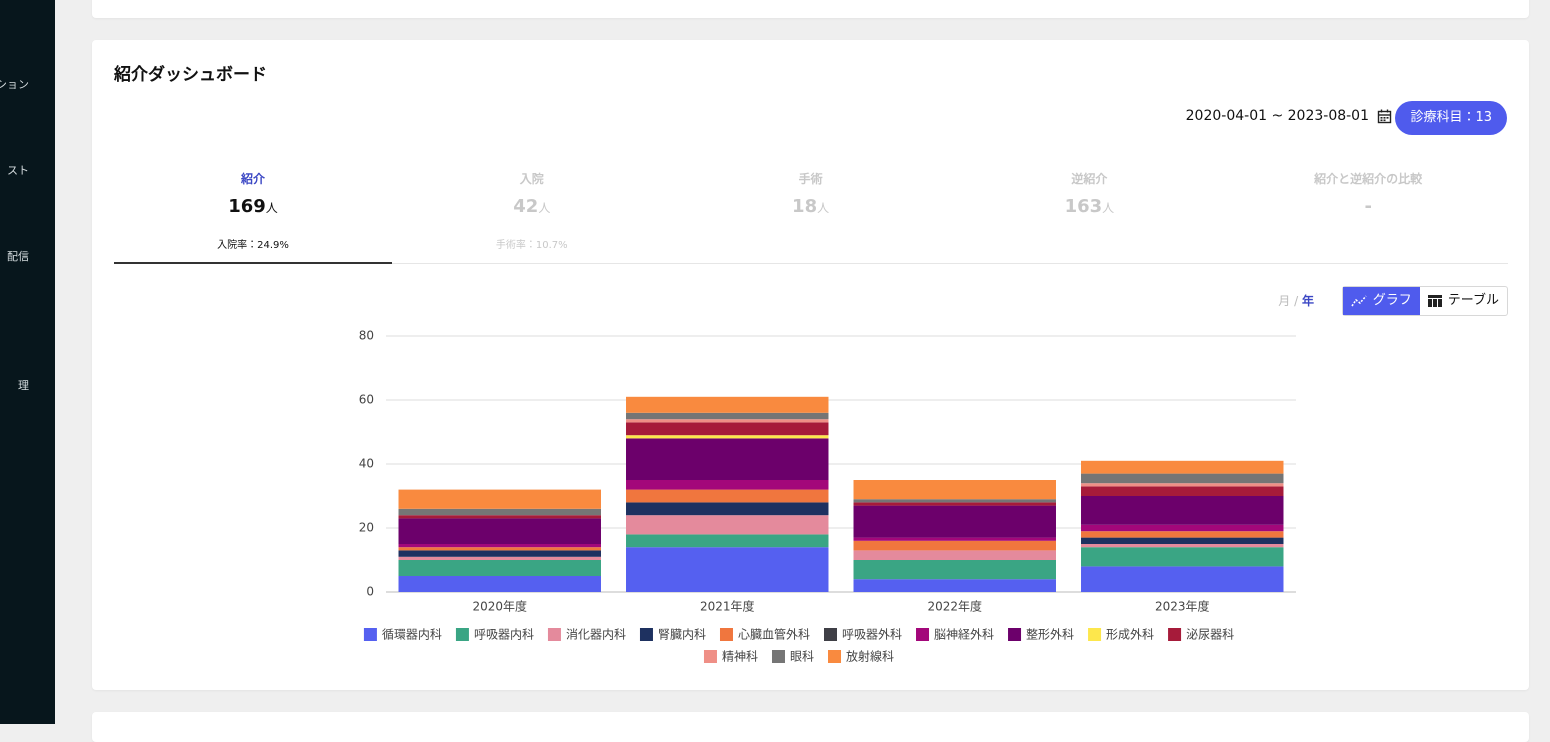  Describe the element at coordinates (1089, 179) in the screenshot. I see `tab-label: 逆紹介` at that location.